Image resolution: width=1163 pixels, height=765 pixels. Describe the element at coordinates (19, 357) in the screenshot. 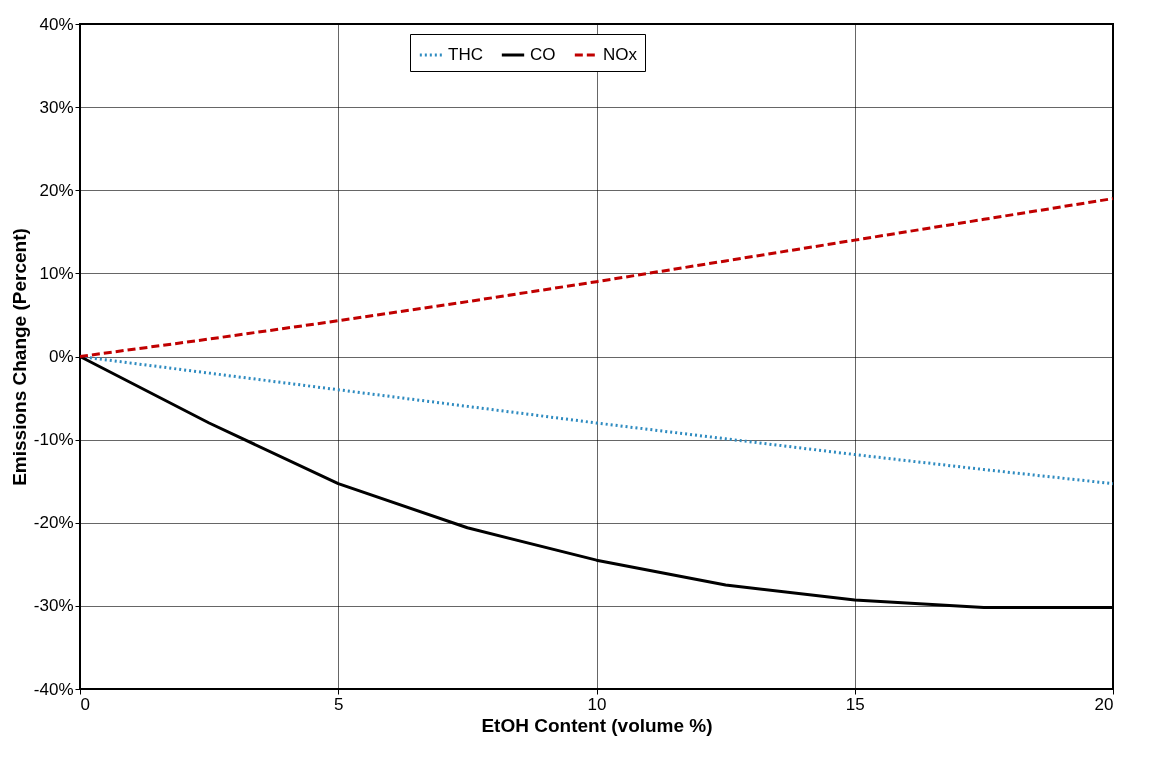

I see `y-axis-title: Emissions Change (Percent)` at that location.